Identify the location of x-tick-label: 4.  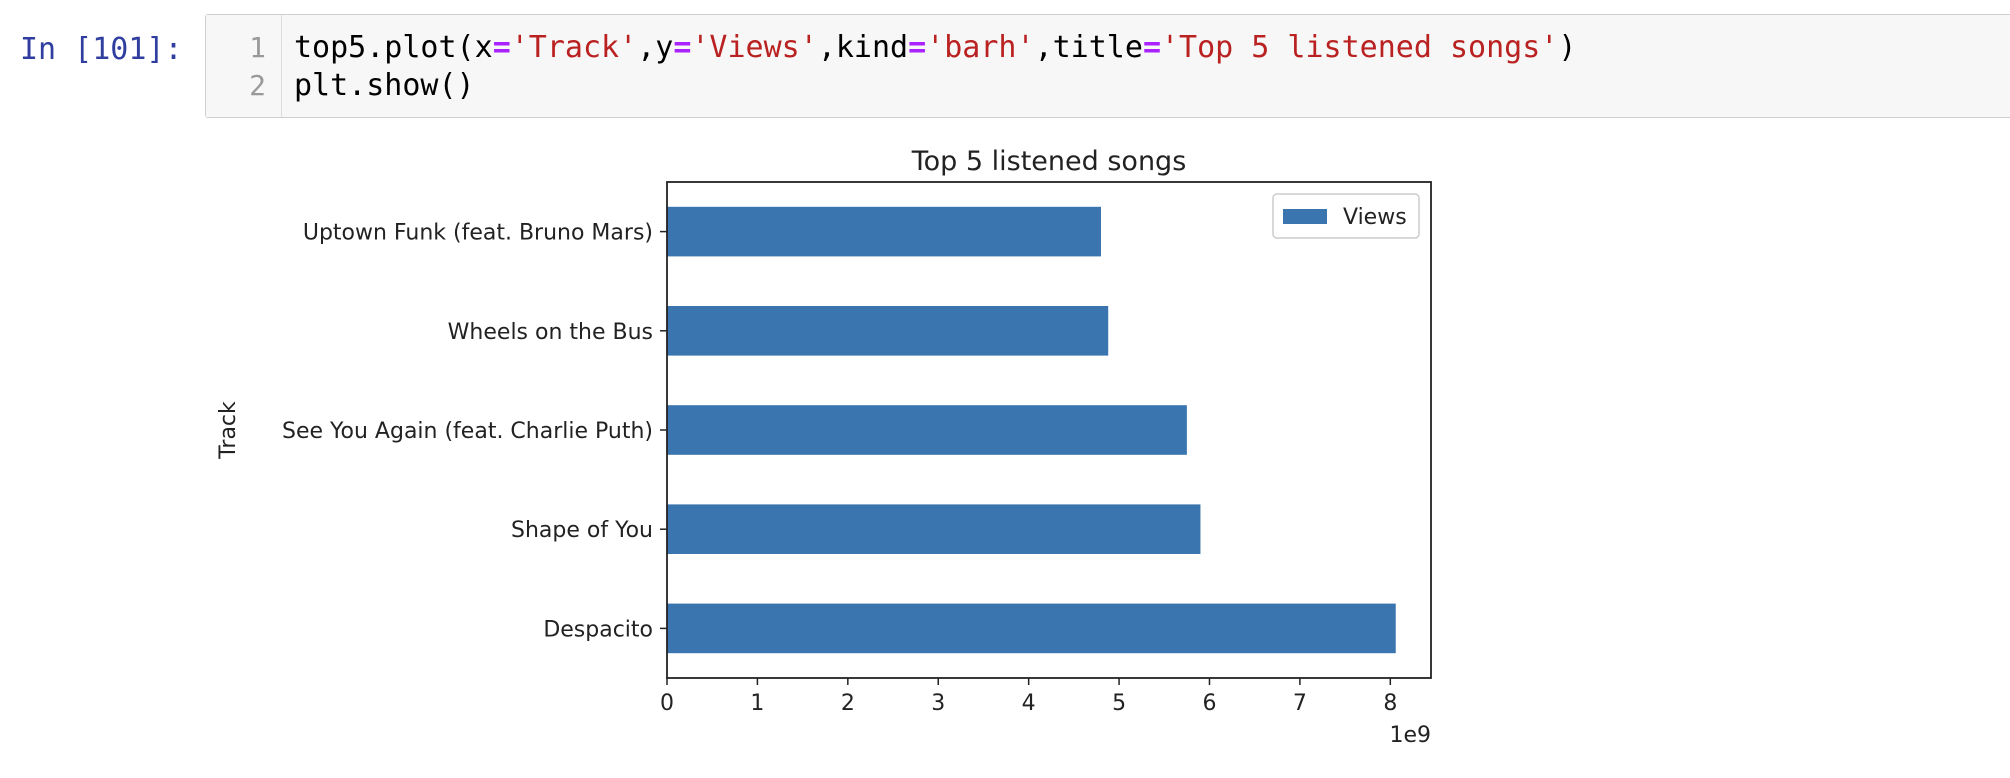
(1029, 703).